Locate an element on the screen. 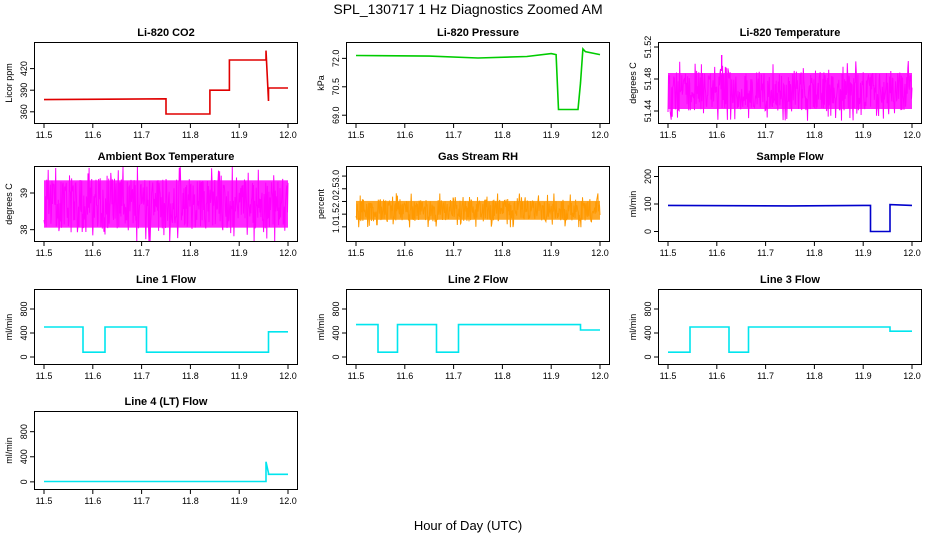 Image resolution: width=936 pixels, height=540 pixels. sample-flow-xtick-label: 12.0 is located at coordinates (912, 253).